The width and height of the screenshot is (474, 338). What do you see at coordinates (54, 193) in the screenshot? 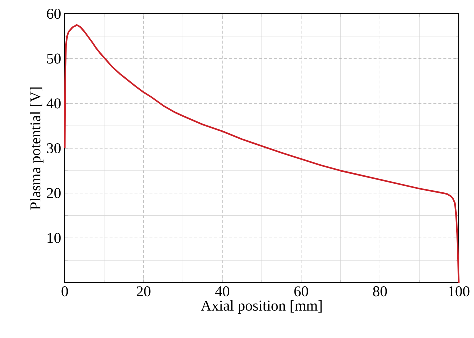
I see `y-tick-label: 20` at bounding box center [54, 193].